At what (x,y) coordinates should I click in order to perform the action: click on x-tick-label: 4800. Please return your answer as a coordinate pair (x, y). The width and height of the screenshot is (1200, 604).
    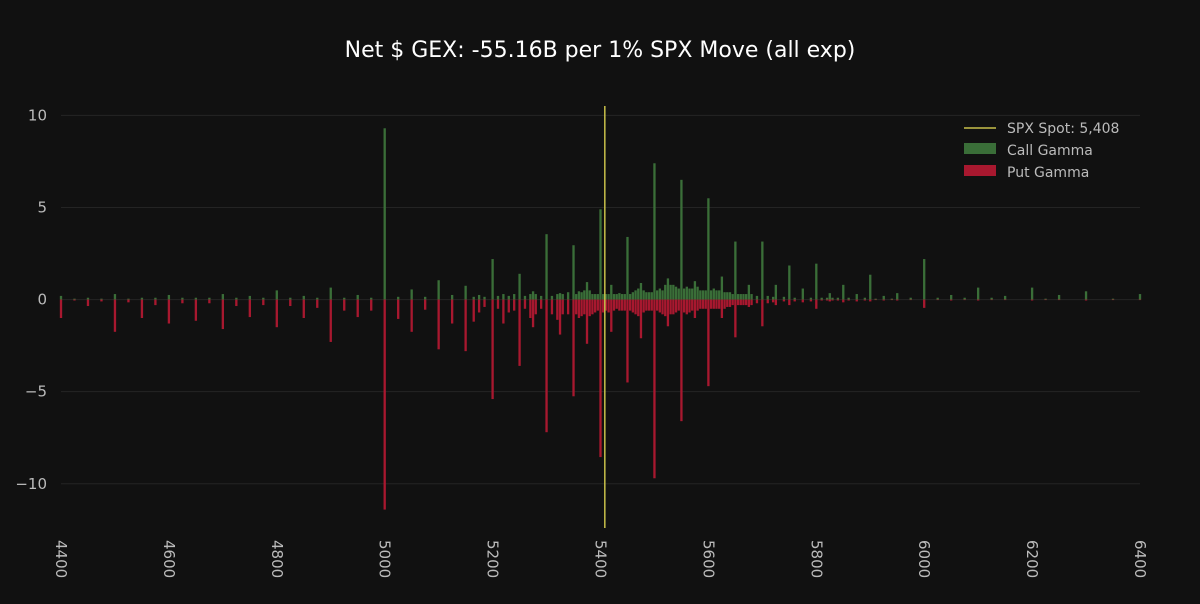
    Looking at the image, I should click on (277, 559).